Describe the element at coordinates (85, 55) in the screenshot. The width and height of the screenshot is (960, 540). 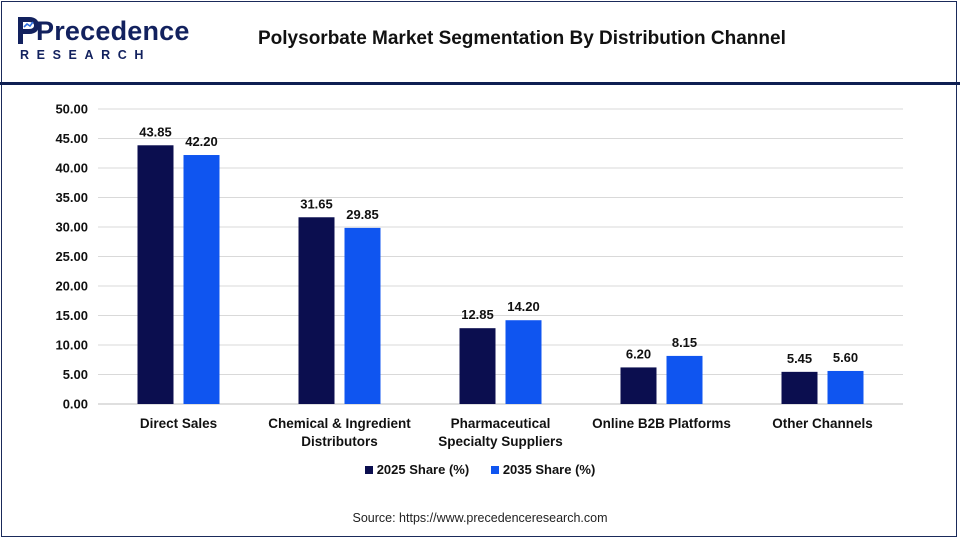
I see `logo-subtitle: RESEARCH` at that location.